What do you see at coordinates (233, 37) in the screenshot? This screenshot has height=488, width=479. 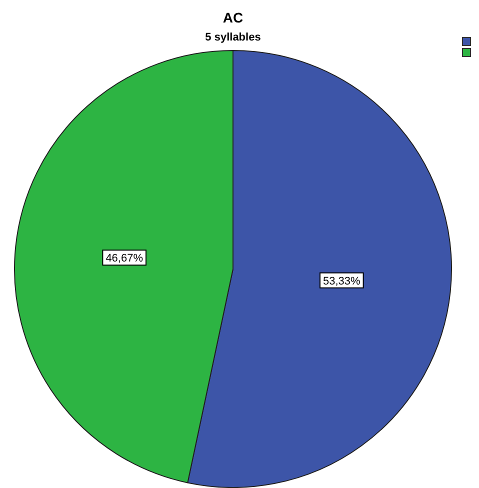 I see `chart-subtitle: 5 syllables` at bounding box center [233, 37].